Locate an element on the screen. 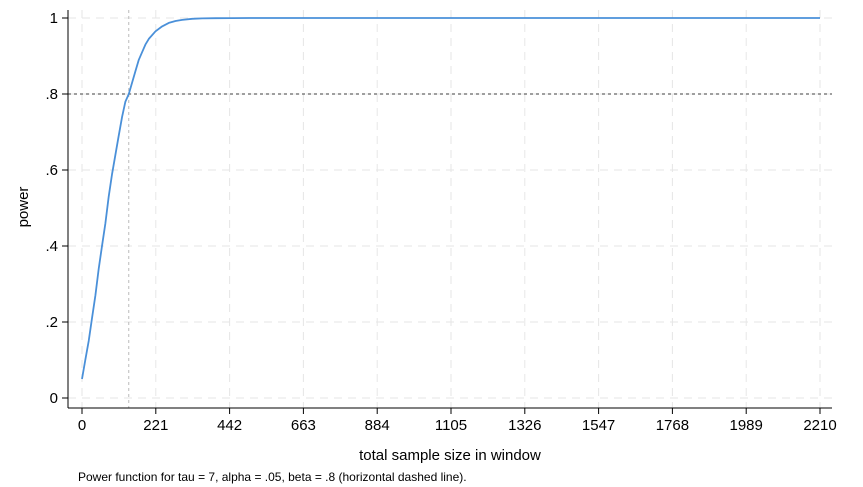 The image size is (863, 487). x-tick-label: 1326 is located at coordinates (524, 425).